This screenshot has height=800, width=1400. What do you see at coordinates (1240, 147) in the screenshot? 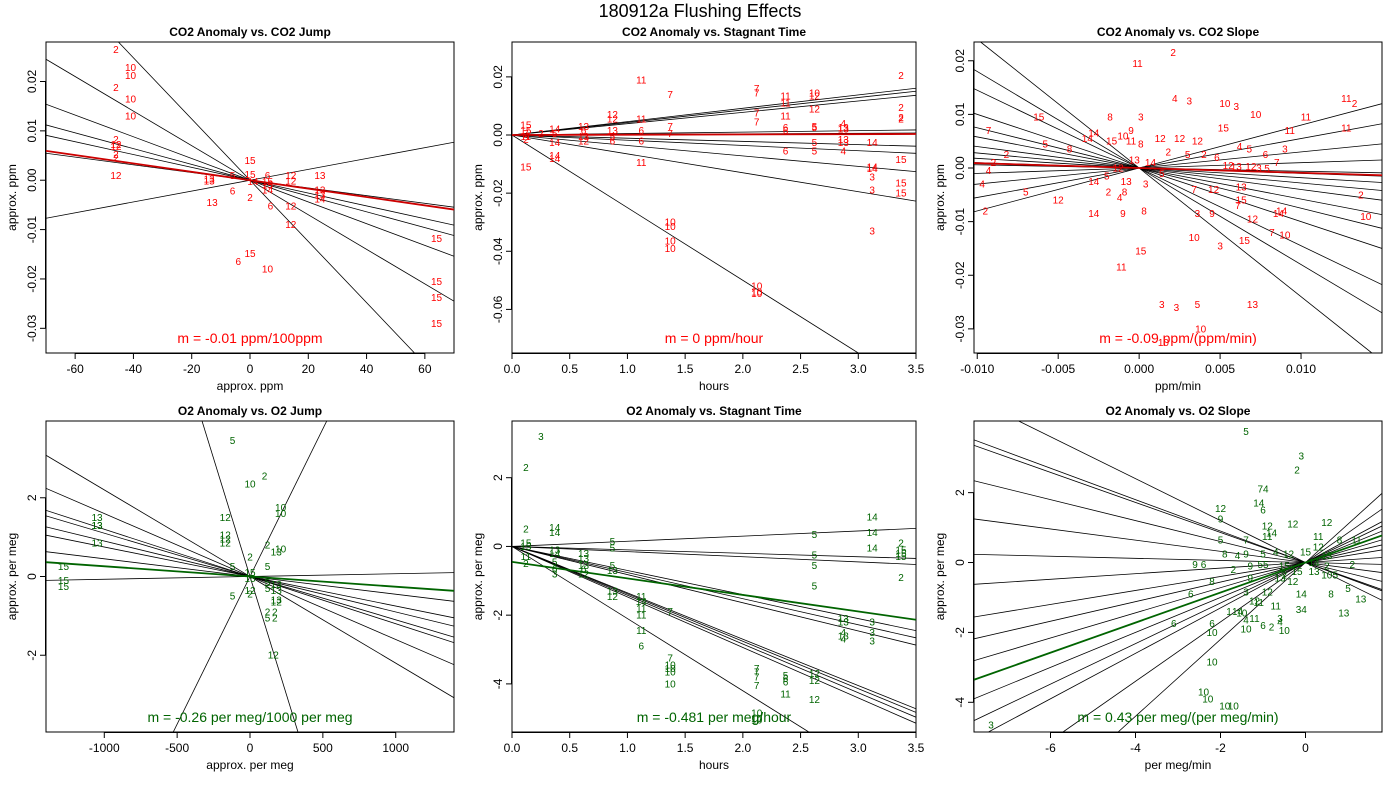
I see `data-point-label: 4` at bounding box center [1240, 147].